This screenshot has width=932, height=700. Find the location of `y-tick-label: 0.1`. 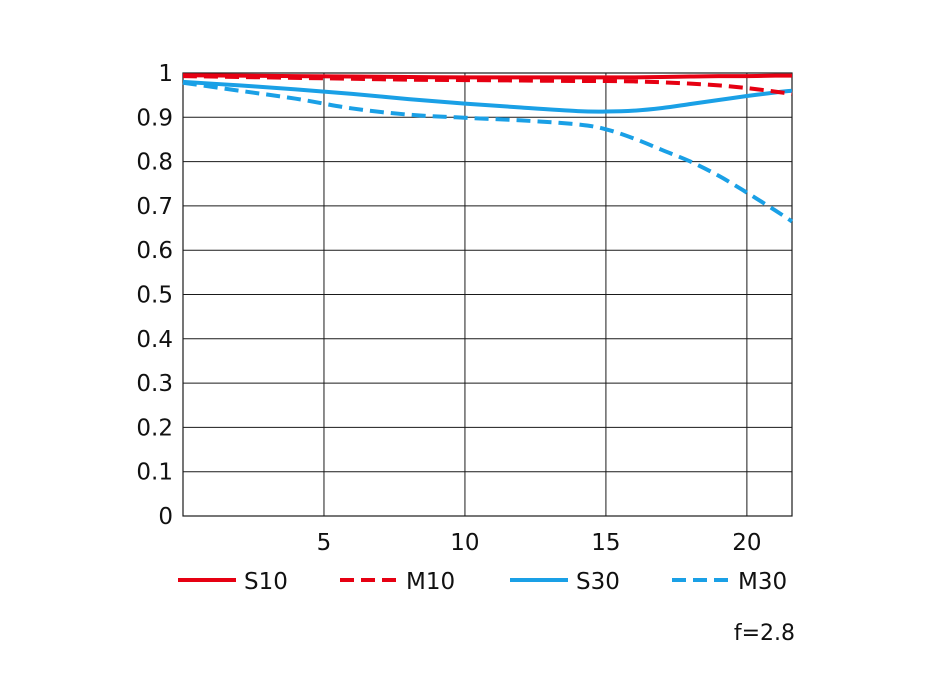

y-tick-label: 0.1 is located at coordinates (154, 473).